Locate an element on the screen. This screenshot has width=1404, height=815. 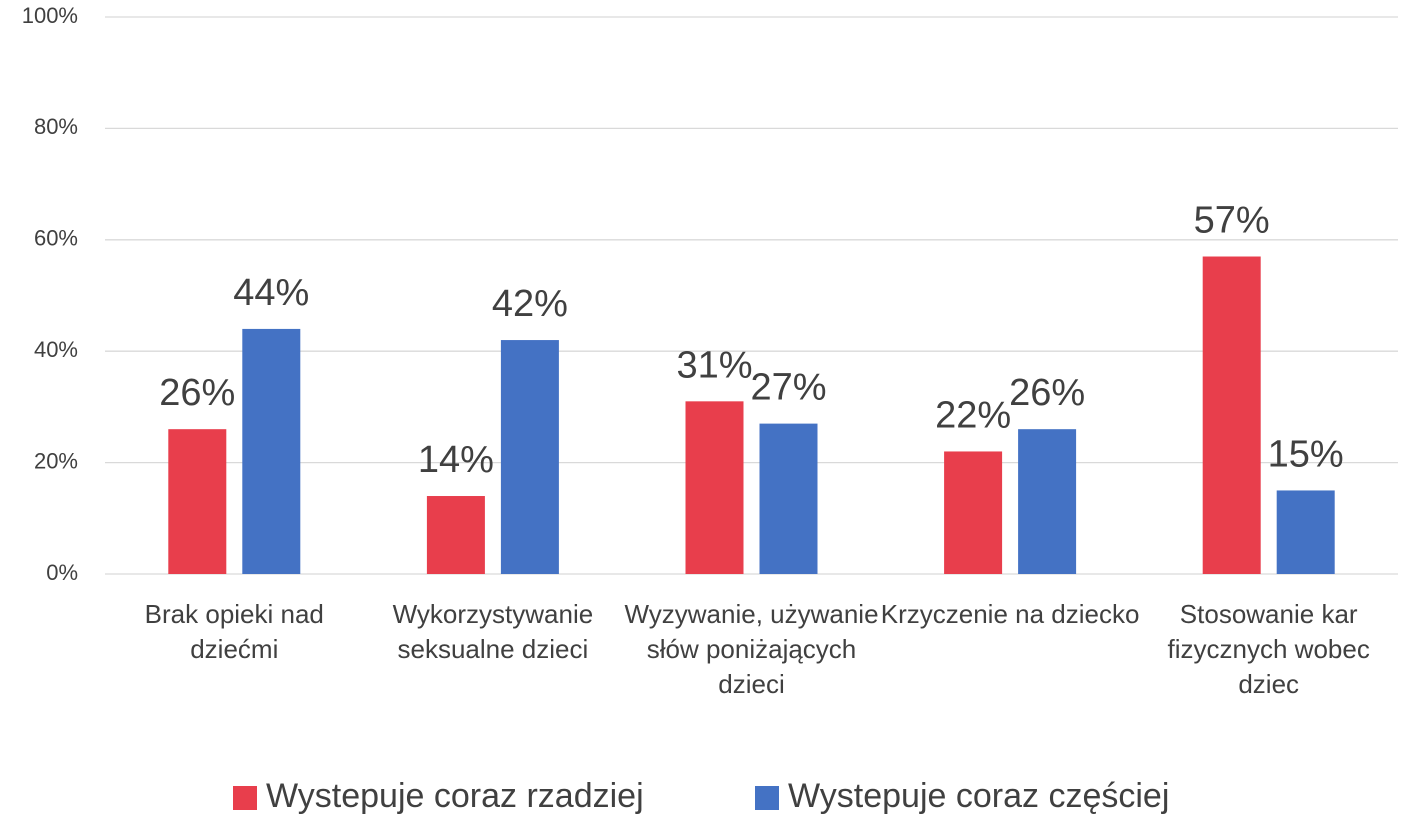
data-label: 31% is located at coordinates (714, 365).